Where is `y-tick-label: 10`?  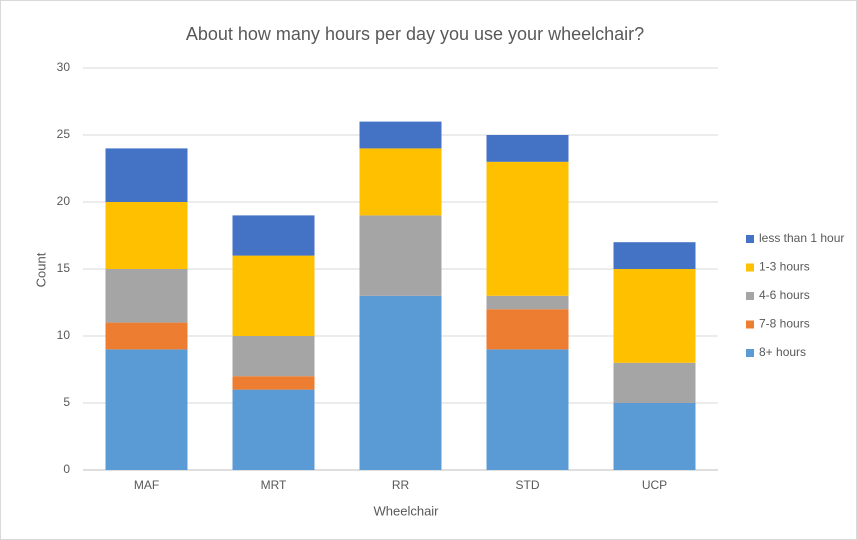 y-tick-label: 10 is located at coordinates (64, 335).